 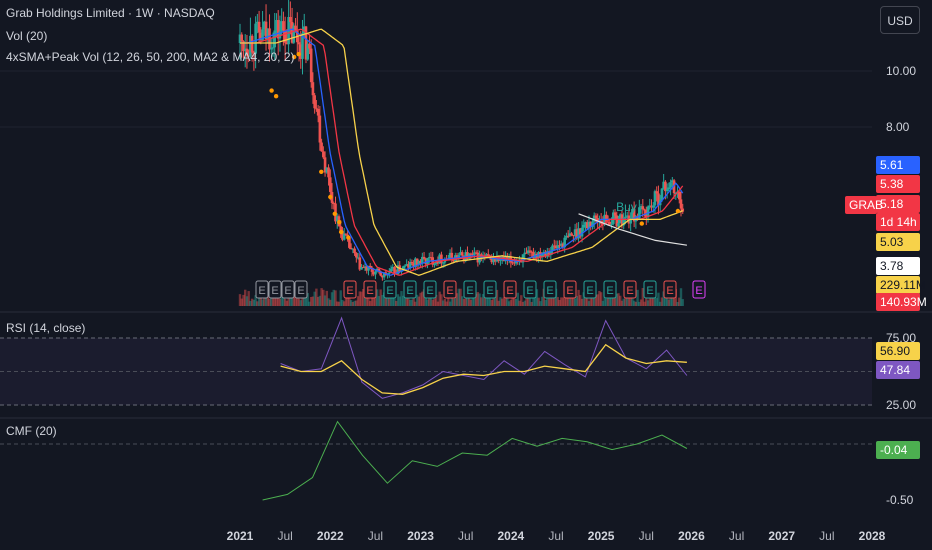 What do you see at coordinates (475, 460) in the screenshot?
I see `cmf-line` at bounding box center [475, 460].